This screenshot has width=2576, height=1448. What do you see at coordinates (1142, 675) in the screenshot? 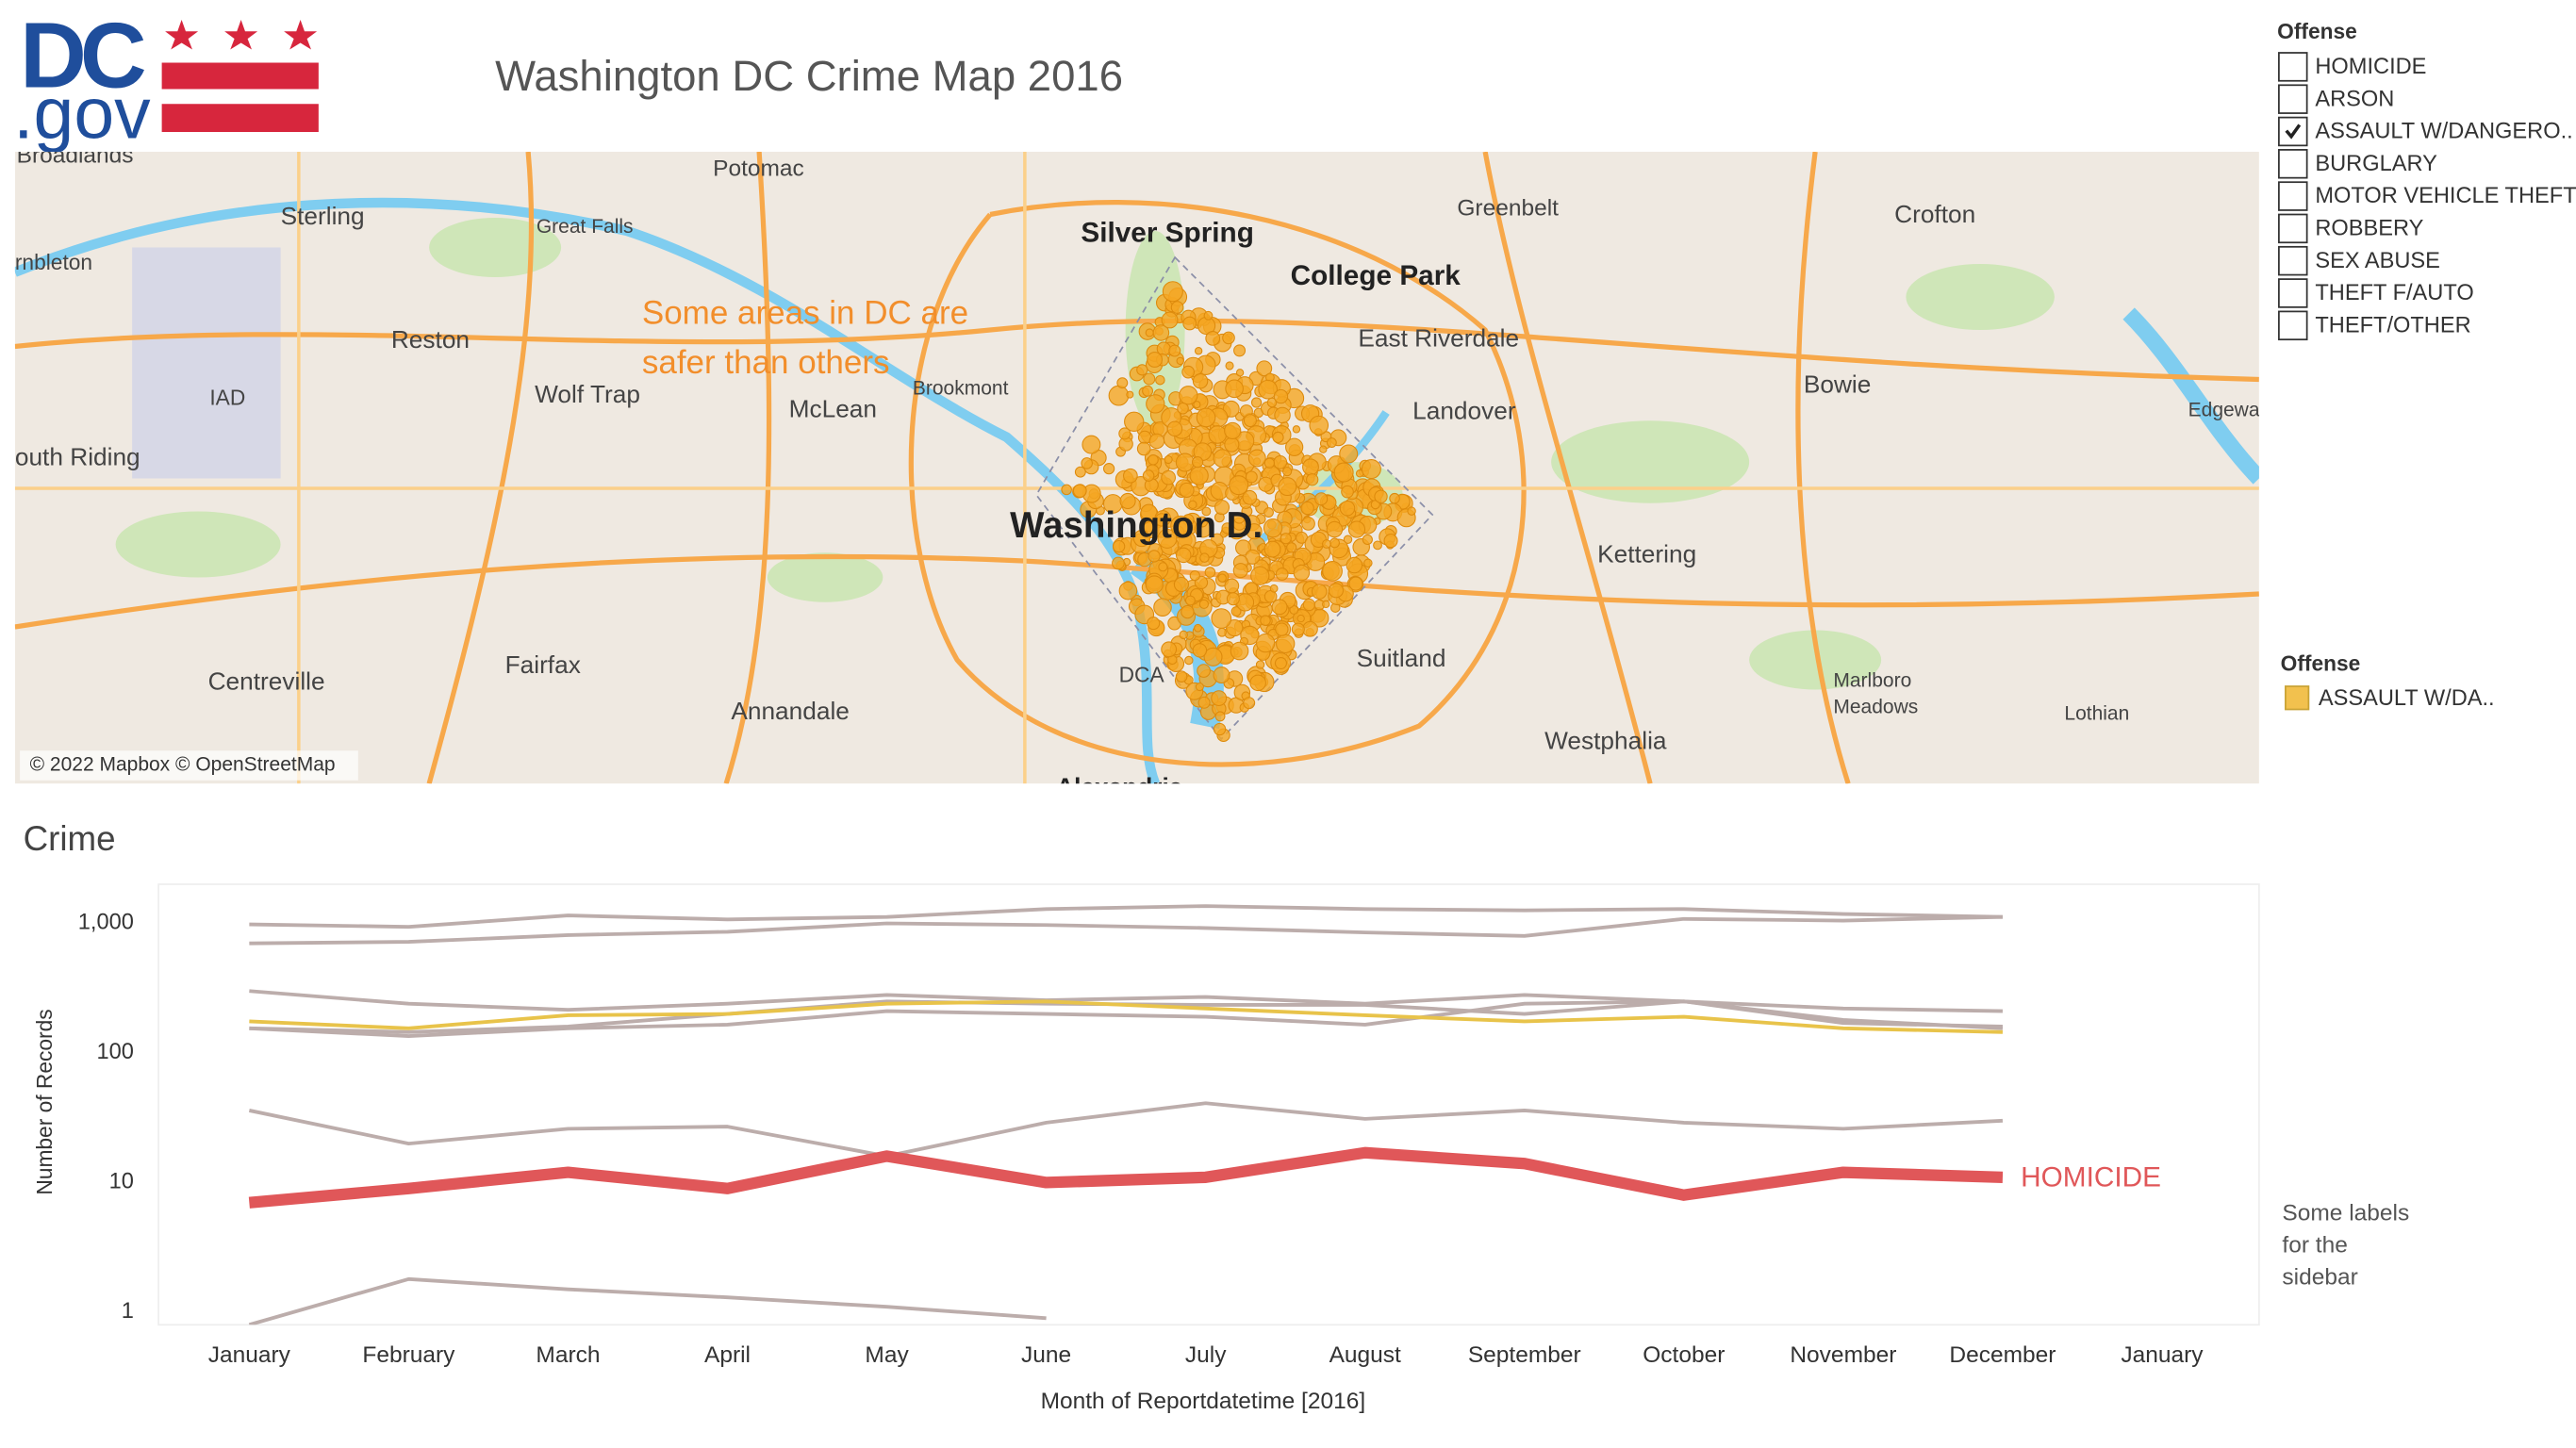
I see `place-label: DCA` at bounding box center [1142, 675].